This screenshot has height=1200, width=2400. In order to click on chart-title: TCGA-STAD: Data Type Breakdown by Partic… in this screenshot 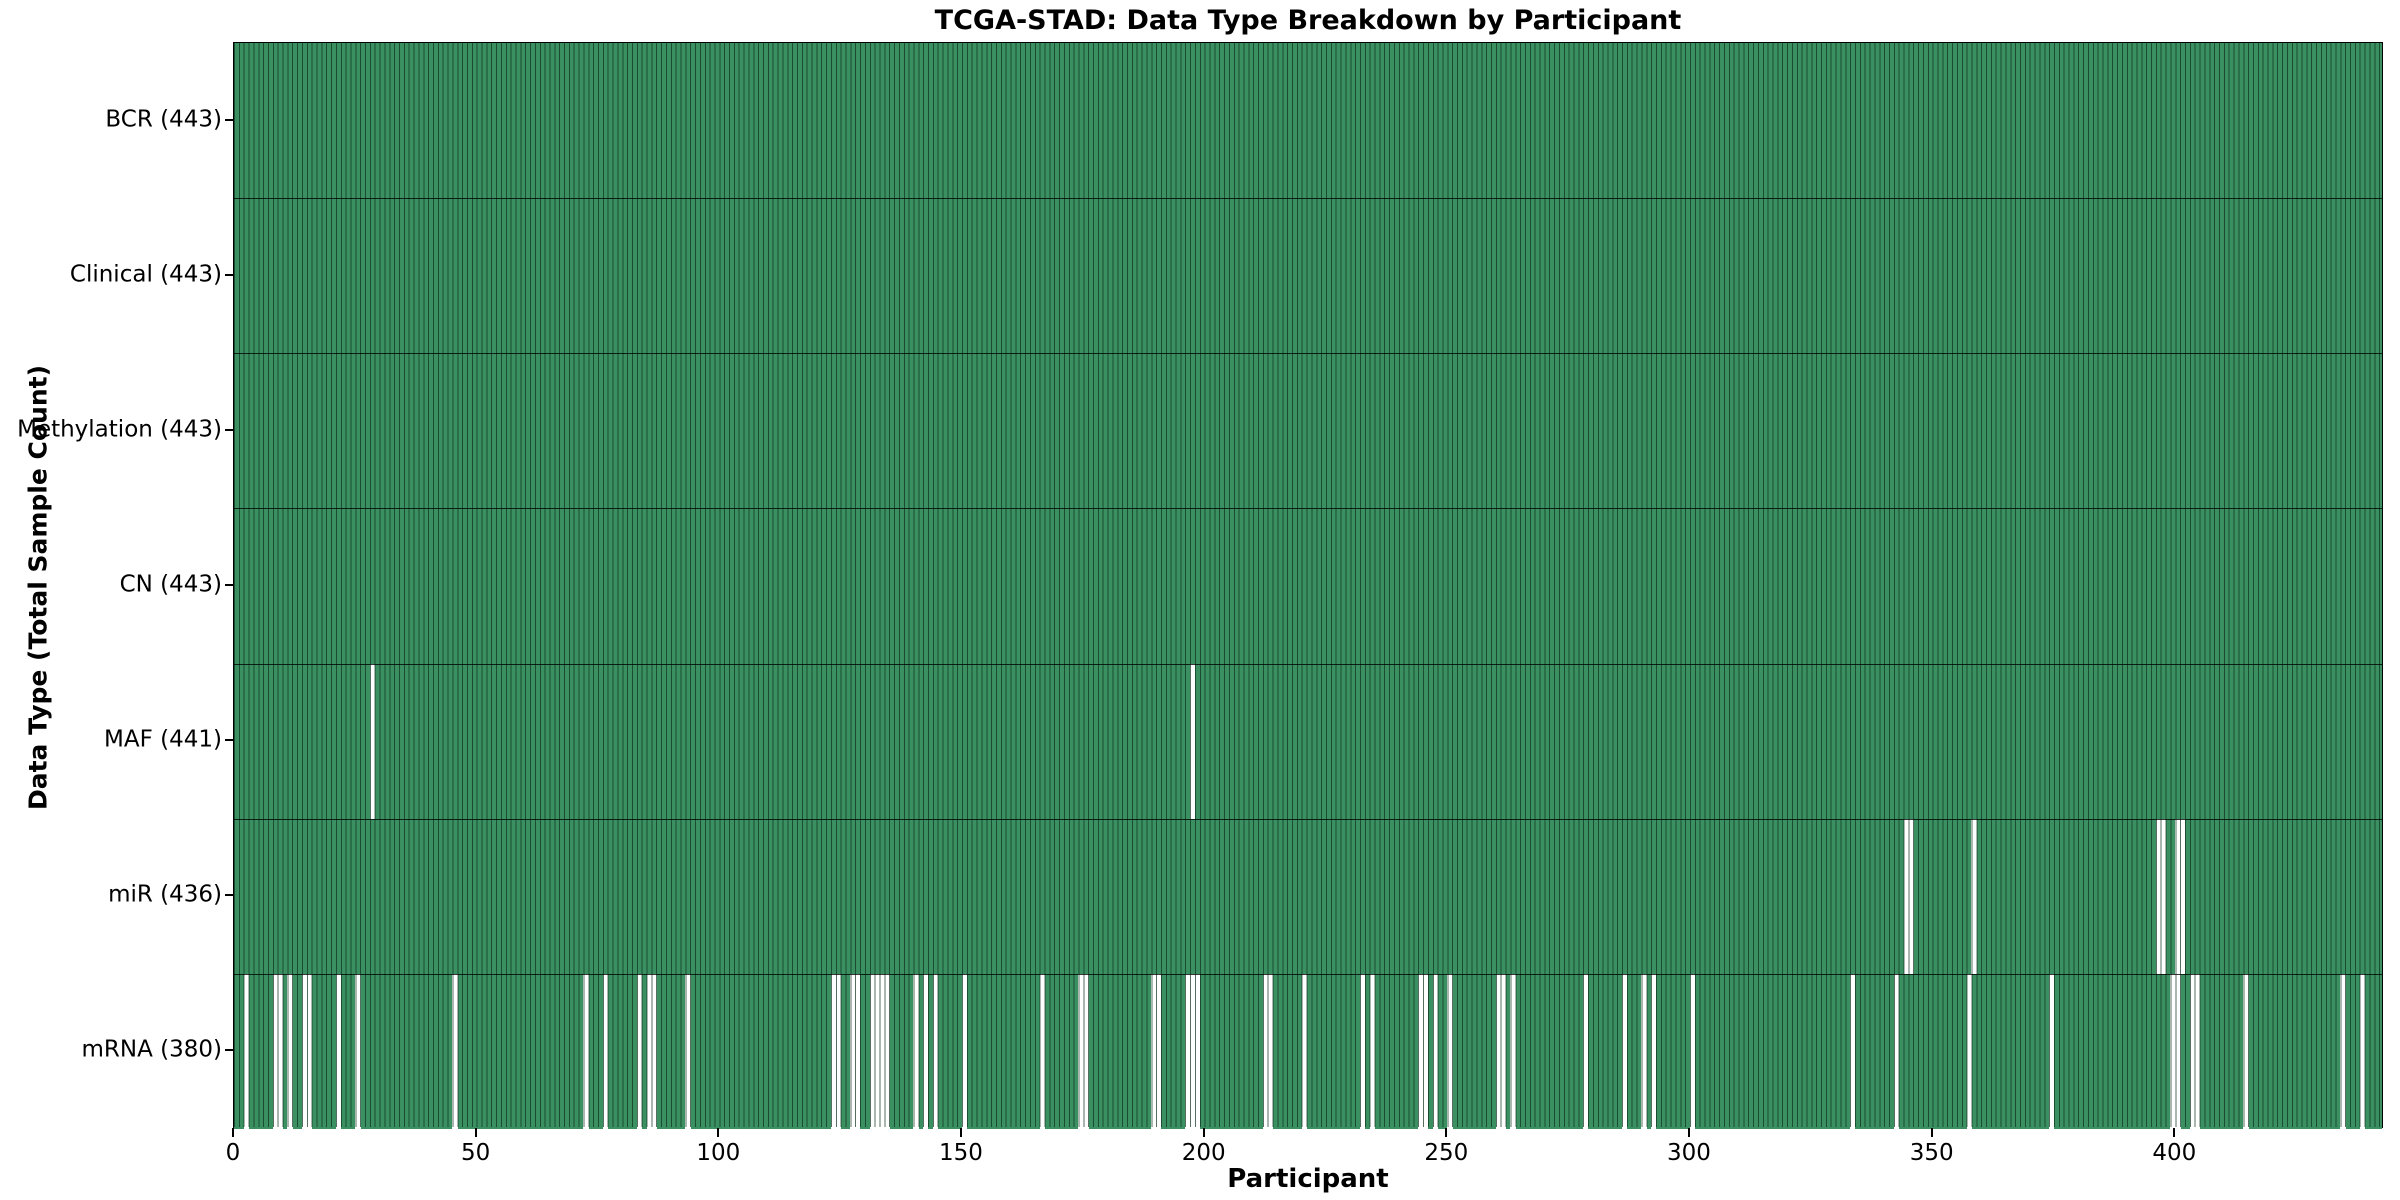, I will do `click(1308, 20)`.